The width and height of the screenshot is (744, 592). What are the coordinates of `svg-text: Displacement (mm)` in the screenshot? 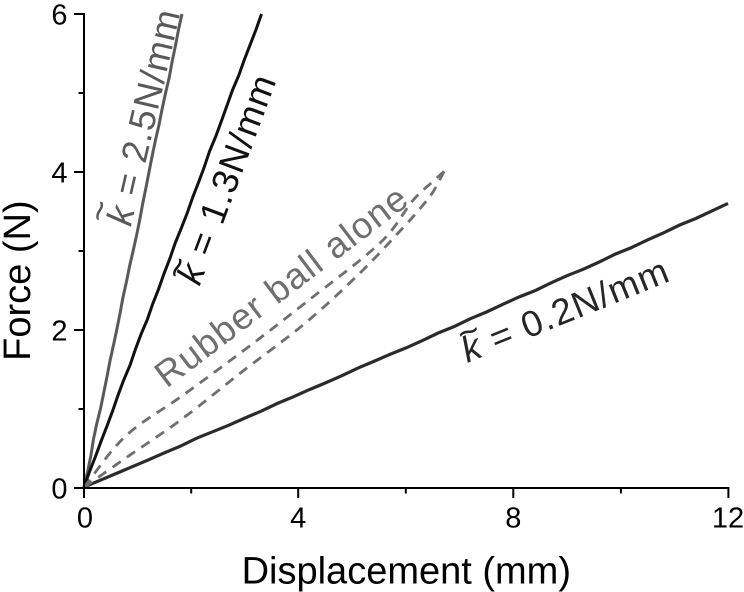 It's located at (406, 571).